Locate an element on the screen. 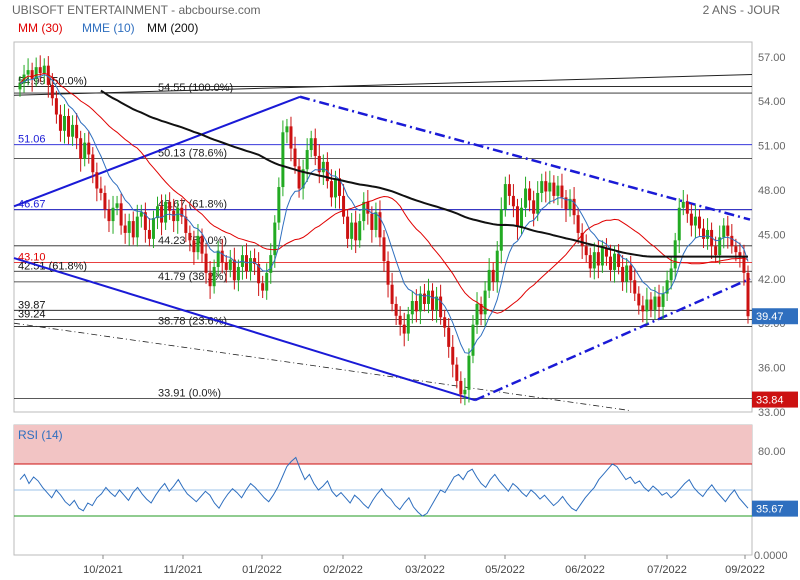 The height and width of the screenshot is (580, 800). fib-level-label: 41.79 (38.2%) is located at coordinates (192, 277).